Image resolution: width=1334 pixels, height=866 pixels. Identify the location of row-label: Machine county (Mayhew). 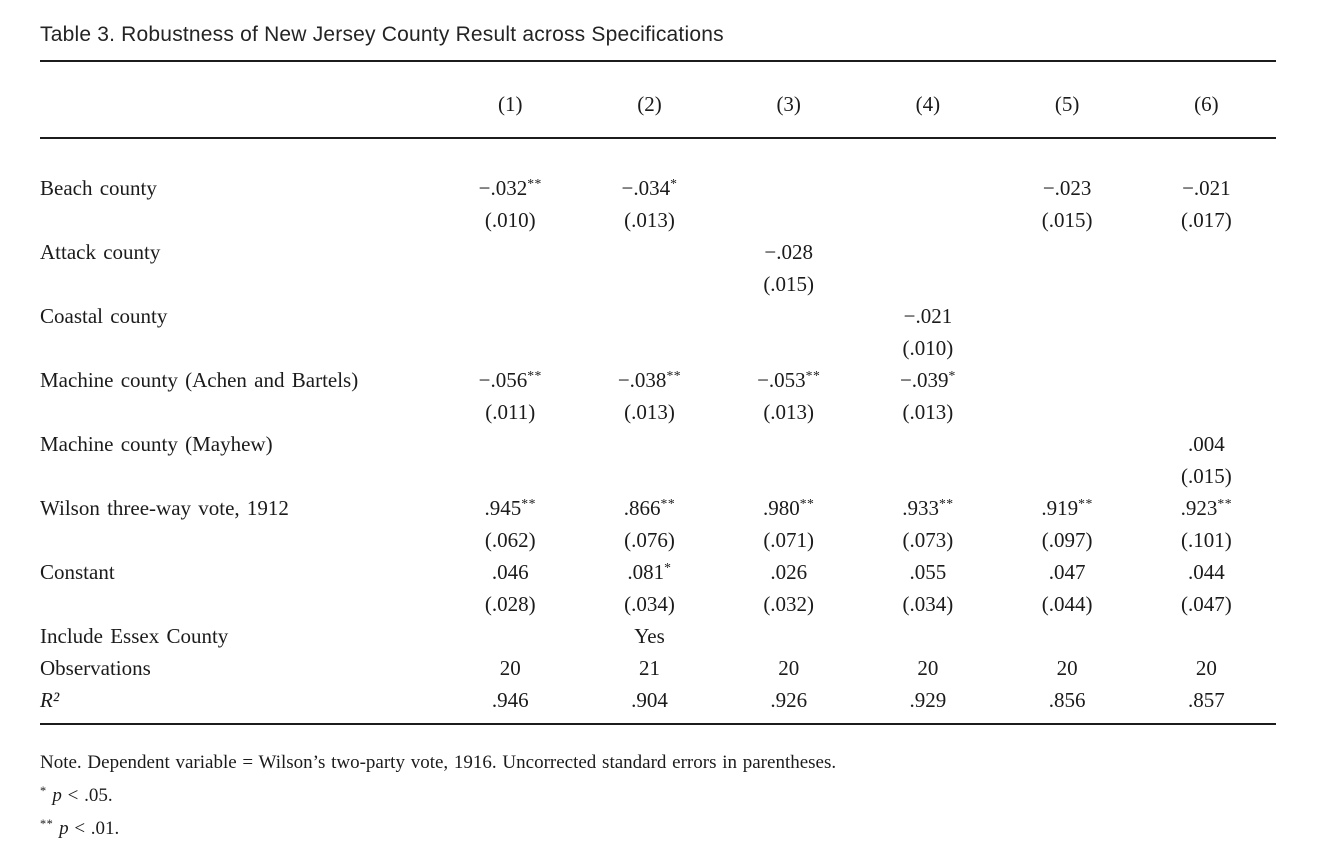
(156, 444).